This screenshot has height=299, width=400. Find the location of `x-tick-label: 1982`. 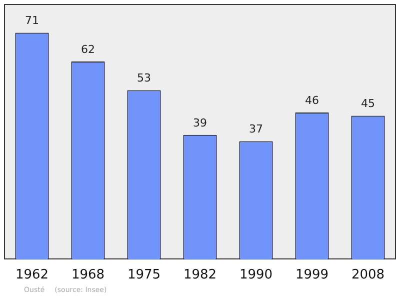

x-tick-label: 1982 is located at coordinates (200, 275).